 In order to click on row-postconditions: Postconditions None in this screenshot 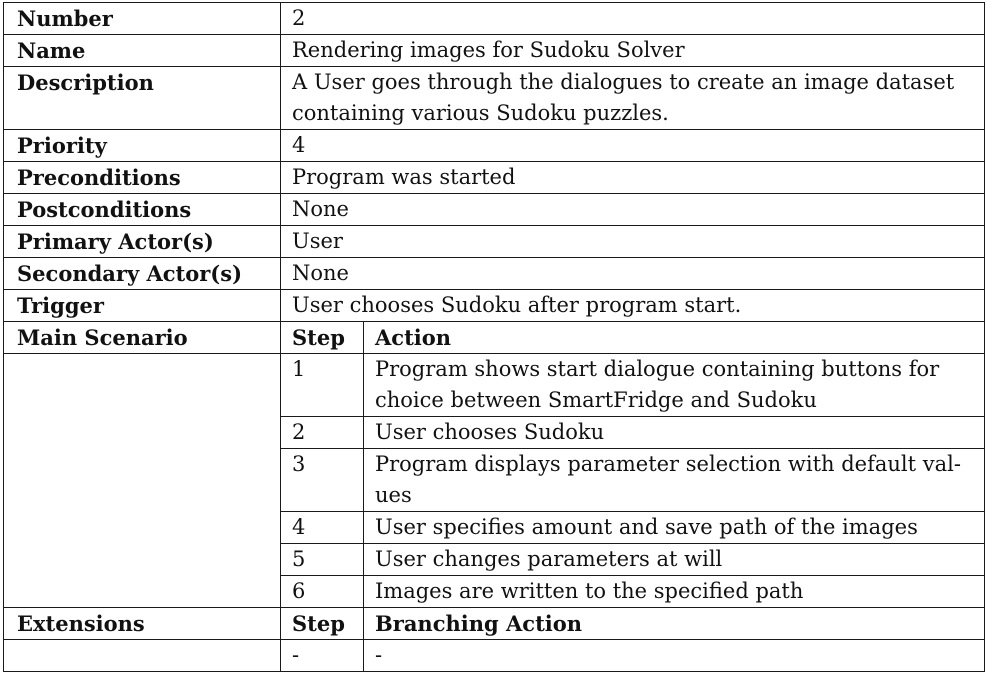, I will do `click(494, 209)`.